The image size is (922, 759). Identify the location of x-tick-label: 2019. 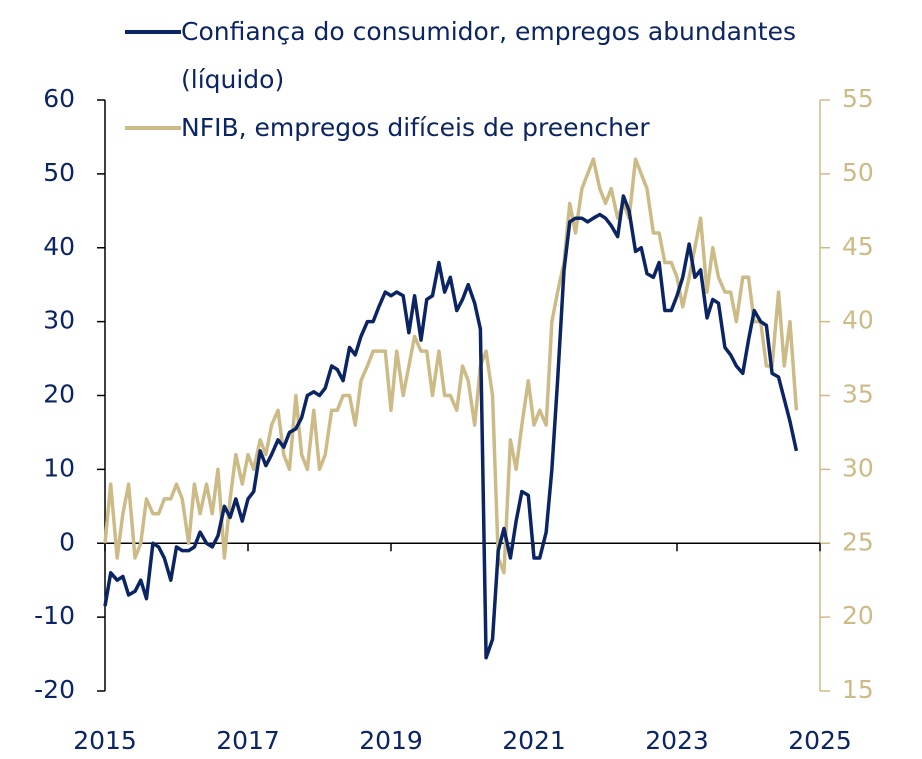
(391, 740).